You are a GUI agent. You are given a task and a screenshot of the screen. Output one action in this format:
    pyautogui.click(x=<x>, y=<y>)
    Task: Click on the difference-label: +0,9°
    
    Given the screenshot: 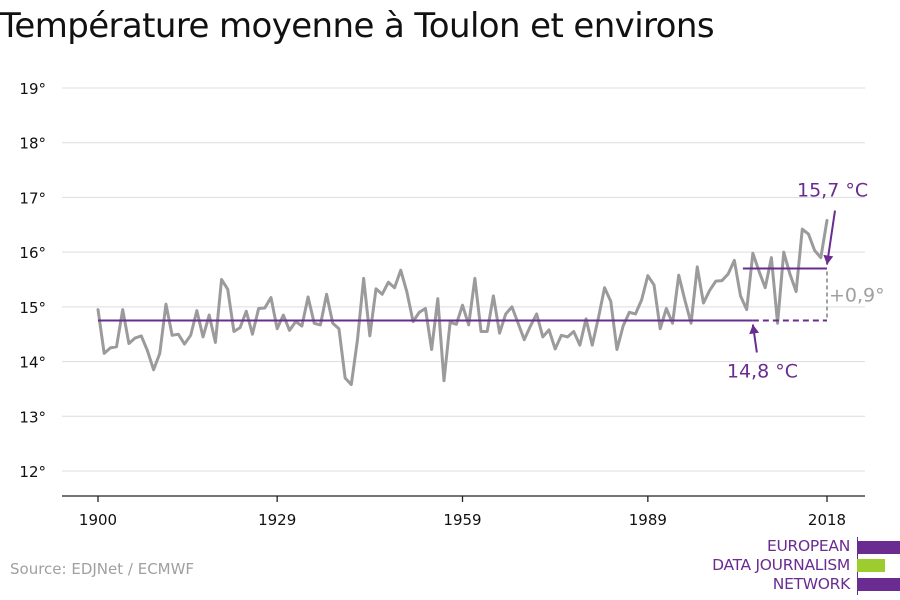 What is the action you would take?
    pyautogui.click(x=857, y=296)
    